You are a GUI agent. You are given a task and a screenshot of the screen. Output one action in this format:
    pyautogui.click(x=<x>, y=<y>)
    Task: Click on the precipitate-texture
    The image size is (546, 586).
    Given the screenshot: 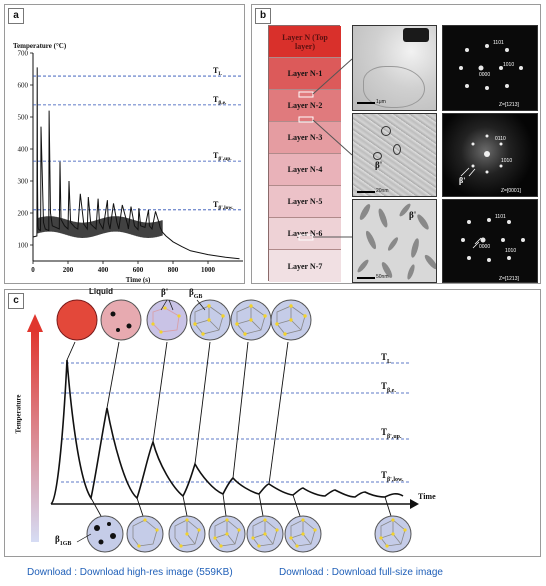 What is the action you would take?
    pyautogui.click(x=396, y=241)
    